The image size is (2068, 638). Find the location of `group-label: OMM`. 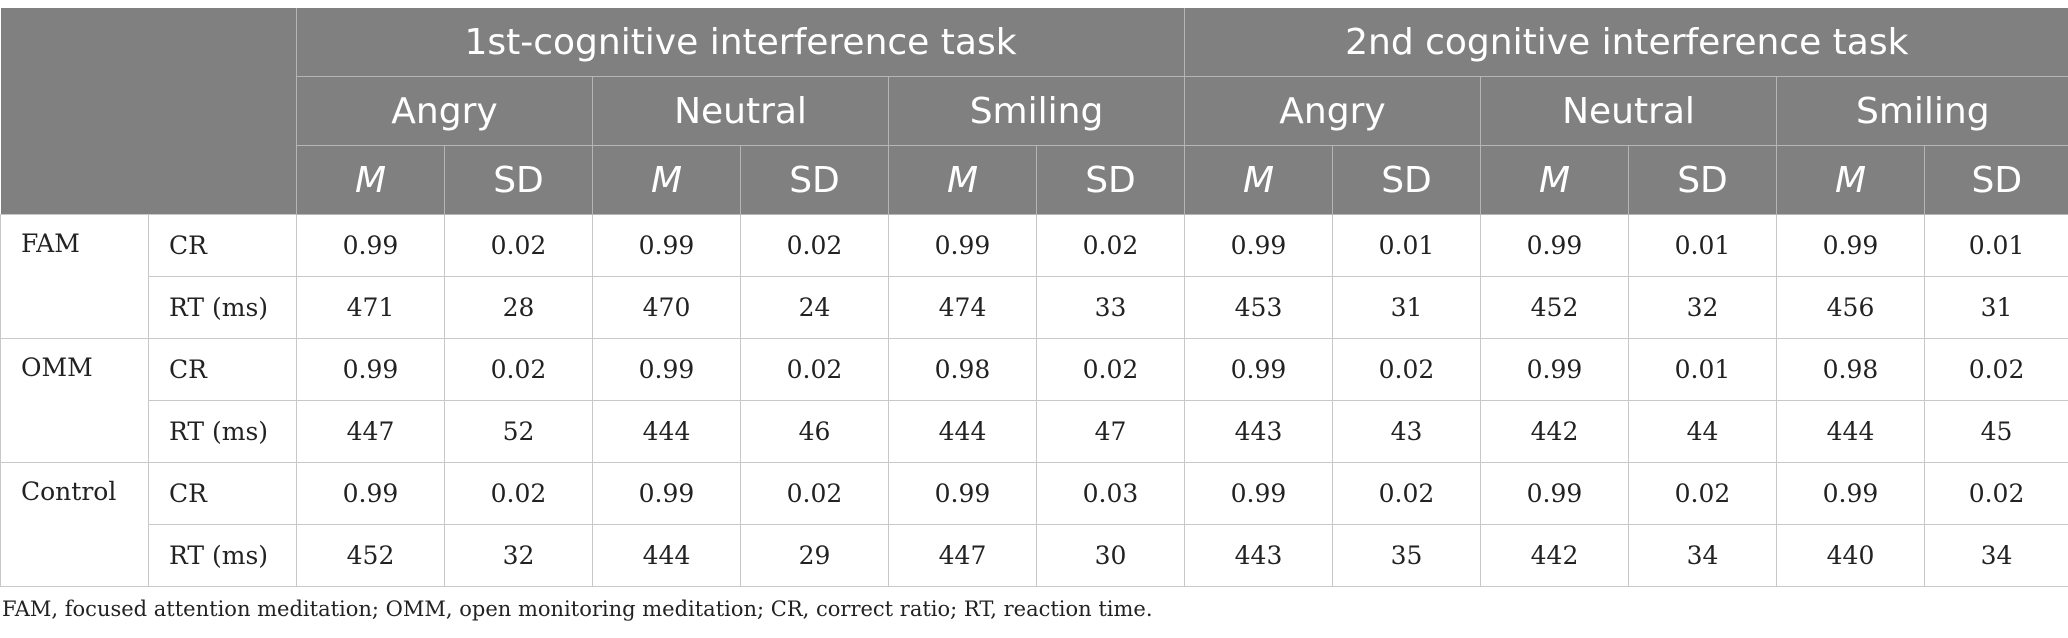

group-label: OMM is located at coordinates (74, 400).